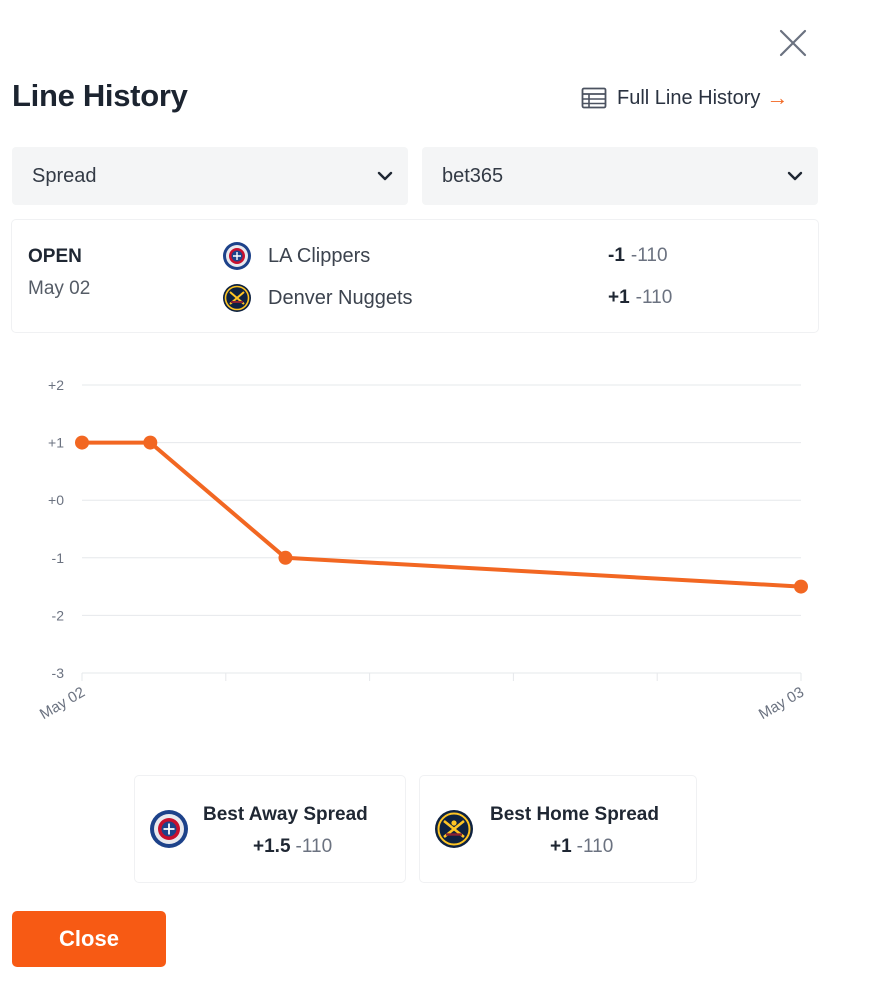  Describe the element at coordinates (55, 256) in the screenshot. I see `open-label: OPEN` at that location.